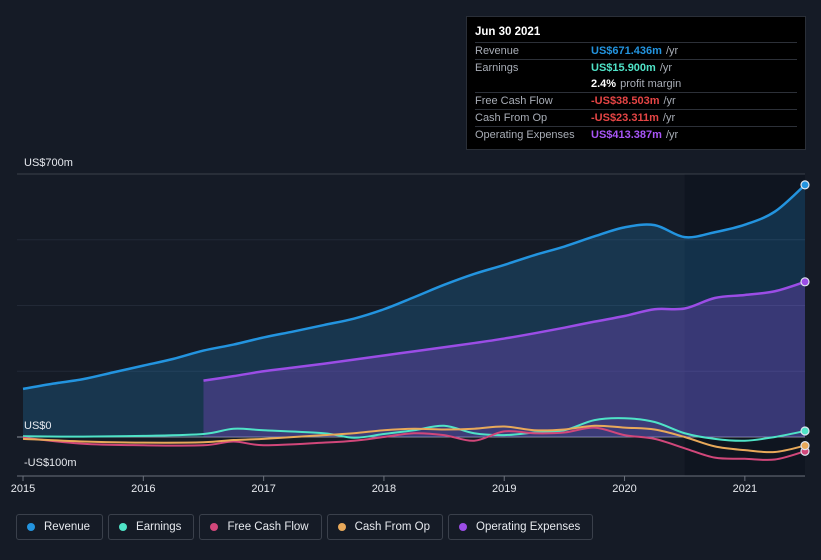 The height and width of the screenshot is (560, 821). I want to click on legend-item-free-cash-flow: Free Cash Flow, so click(260, 527).